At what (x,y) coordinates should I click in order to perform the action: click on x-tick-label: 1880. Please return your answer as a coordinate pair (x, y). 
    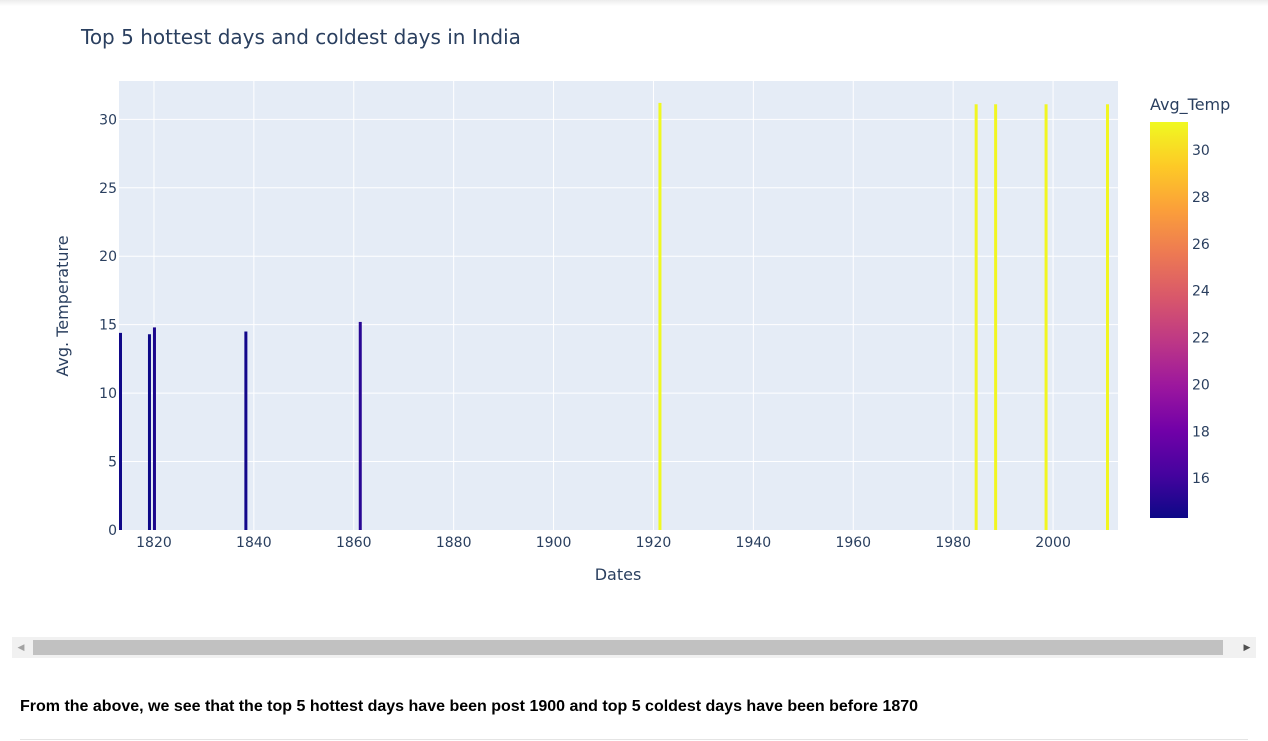
    Looking at the image, I should click on (454, 543).